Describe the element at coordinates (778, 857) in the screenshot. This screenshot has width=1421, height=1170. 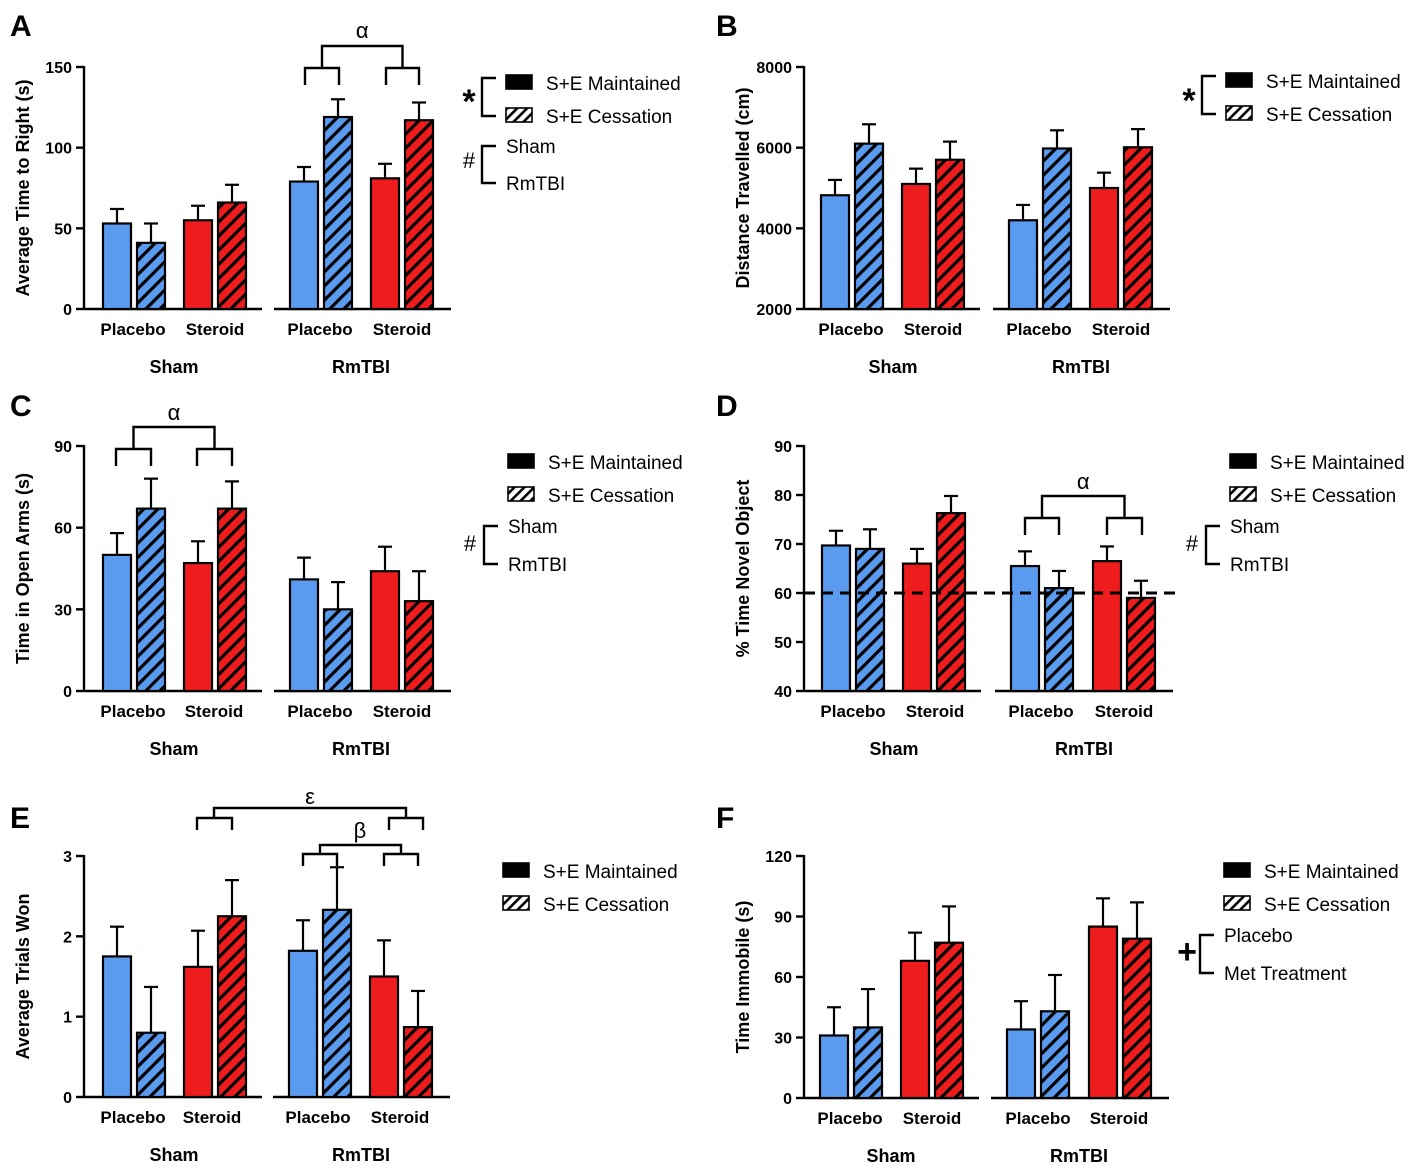
I see `y-tick-label: 120` at that location.